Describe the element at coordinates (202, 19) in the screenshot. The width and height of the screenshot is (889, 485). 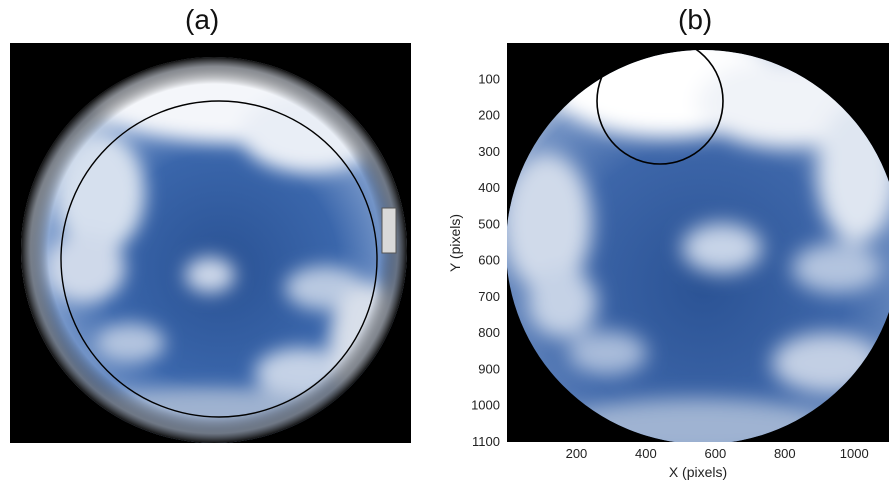
I see `panel-a-label: (a)` at that location.